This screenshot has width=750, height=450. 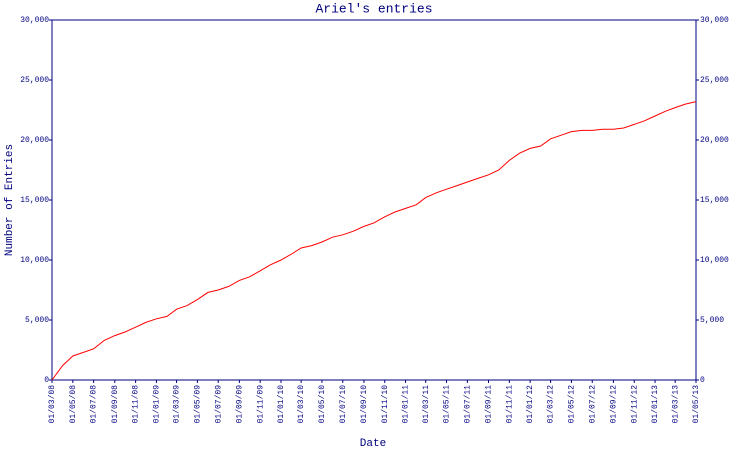 What do you see at coordinates (260, 404) in the screenshot?
I see `x-tick-label: 01/11/09` at bounding box center [260, 404].